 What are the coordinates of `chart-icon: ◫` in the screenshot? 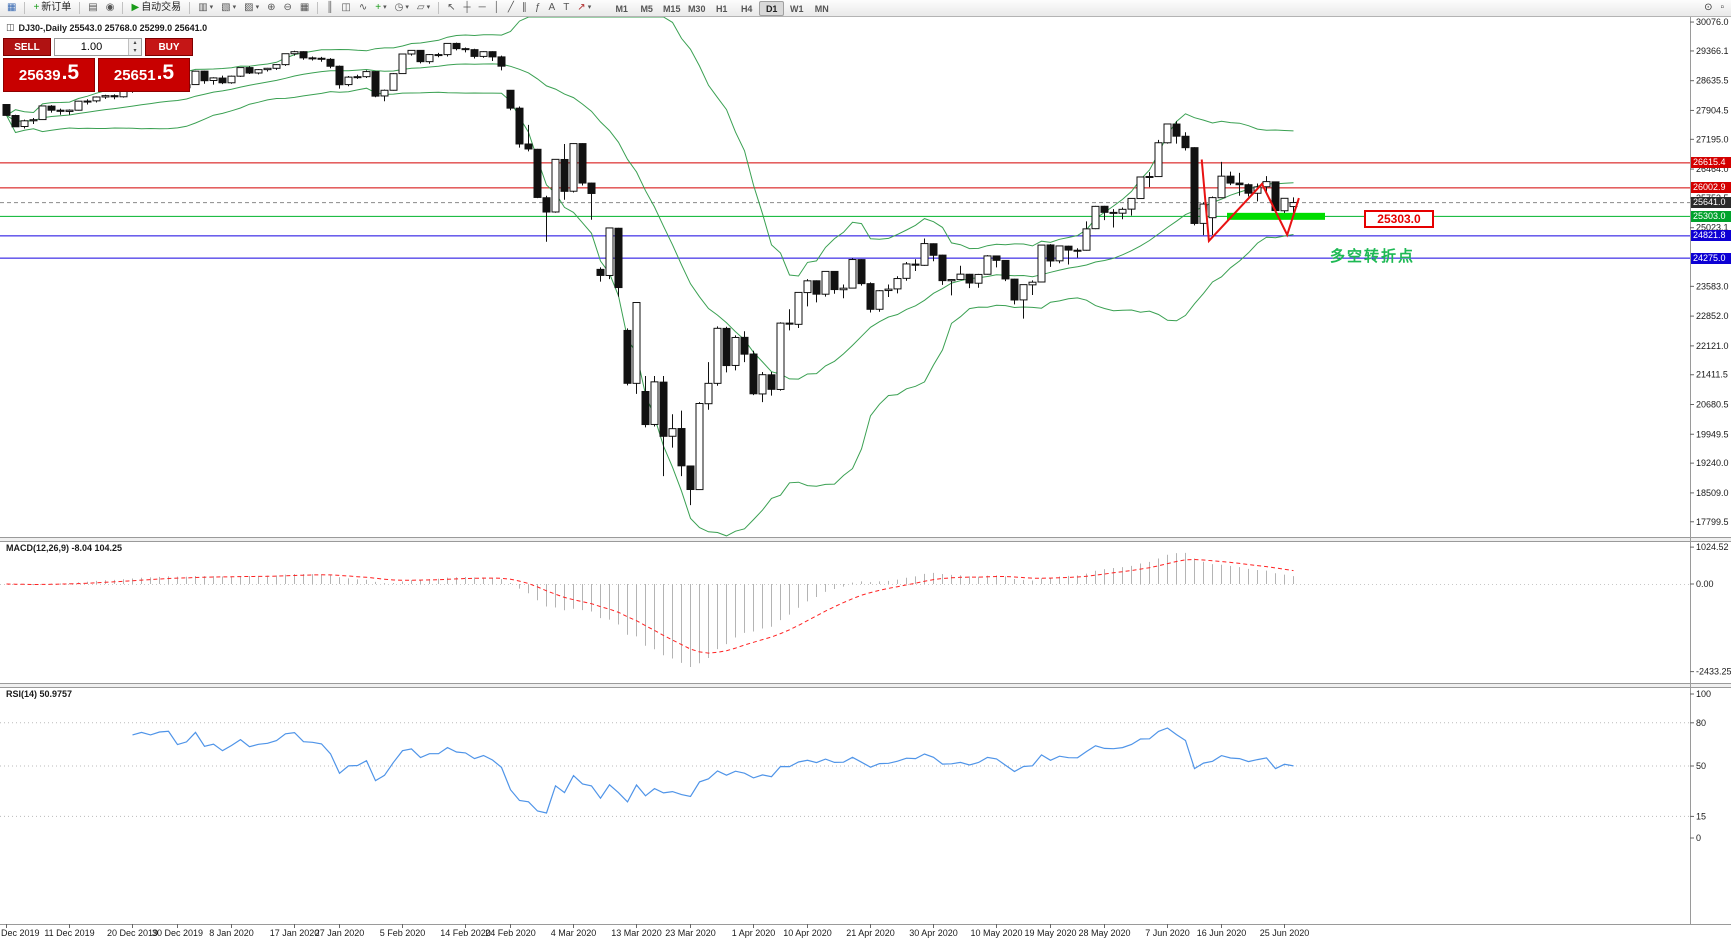 It's located at (10, 27).